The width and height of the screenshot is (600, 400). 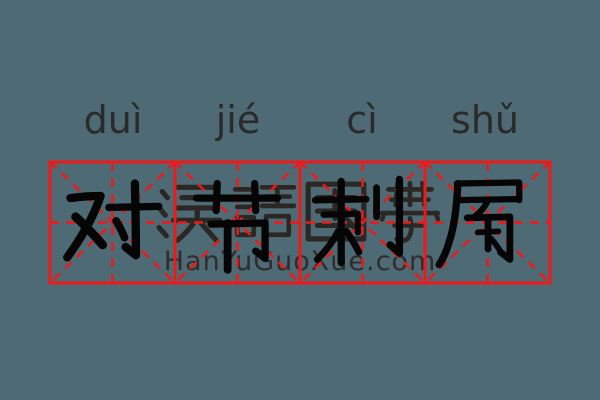 I want to click on hanzi-glyph-dui, so click(x=113, y=220).